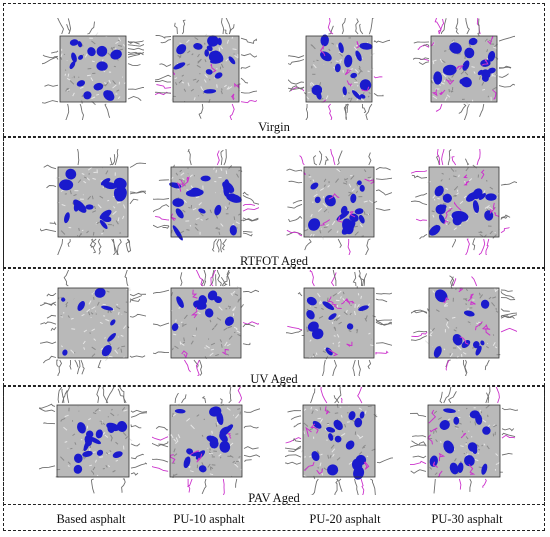  I want to click on cell-rtfot-aged-based, so click(89, 201).